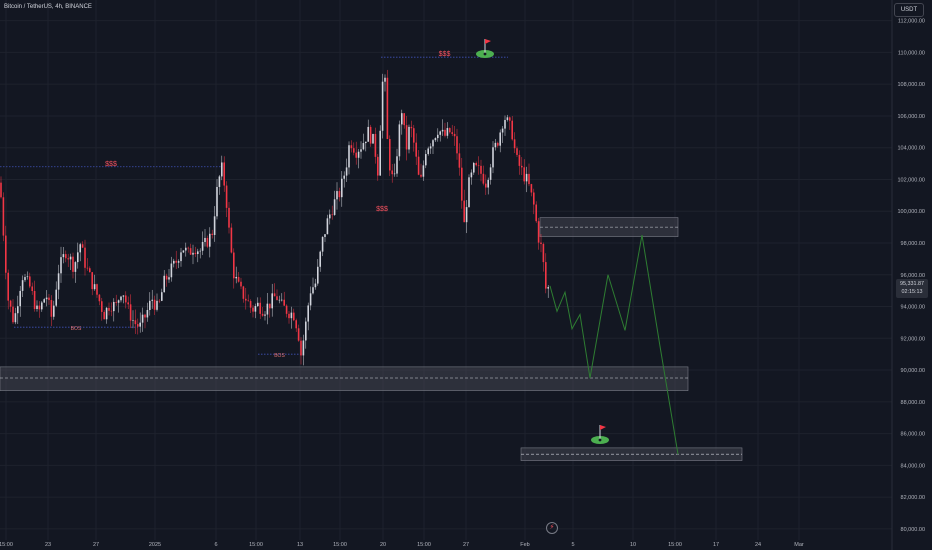 The height and width of the screenshot is (550, 932). What do you see at coordinates (614, 344) in the screenshot?
I see `projection-line` at bounding box center [614, 344].